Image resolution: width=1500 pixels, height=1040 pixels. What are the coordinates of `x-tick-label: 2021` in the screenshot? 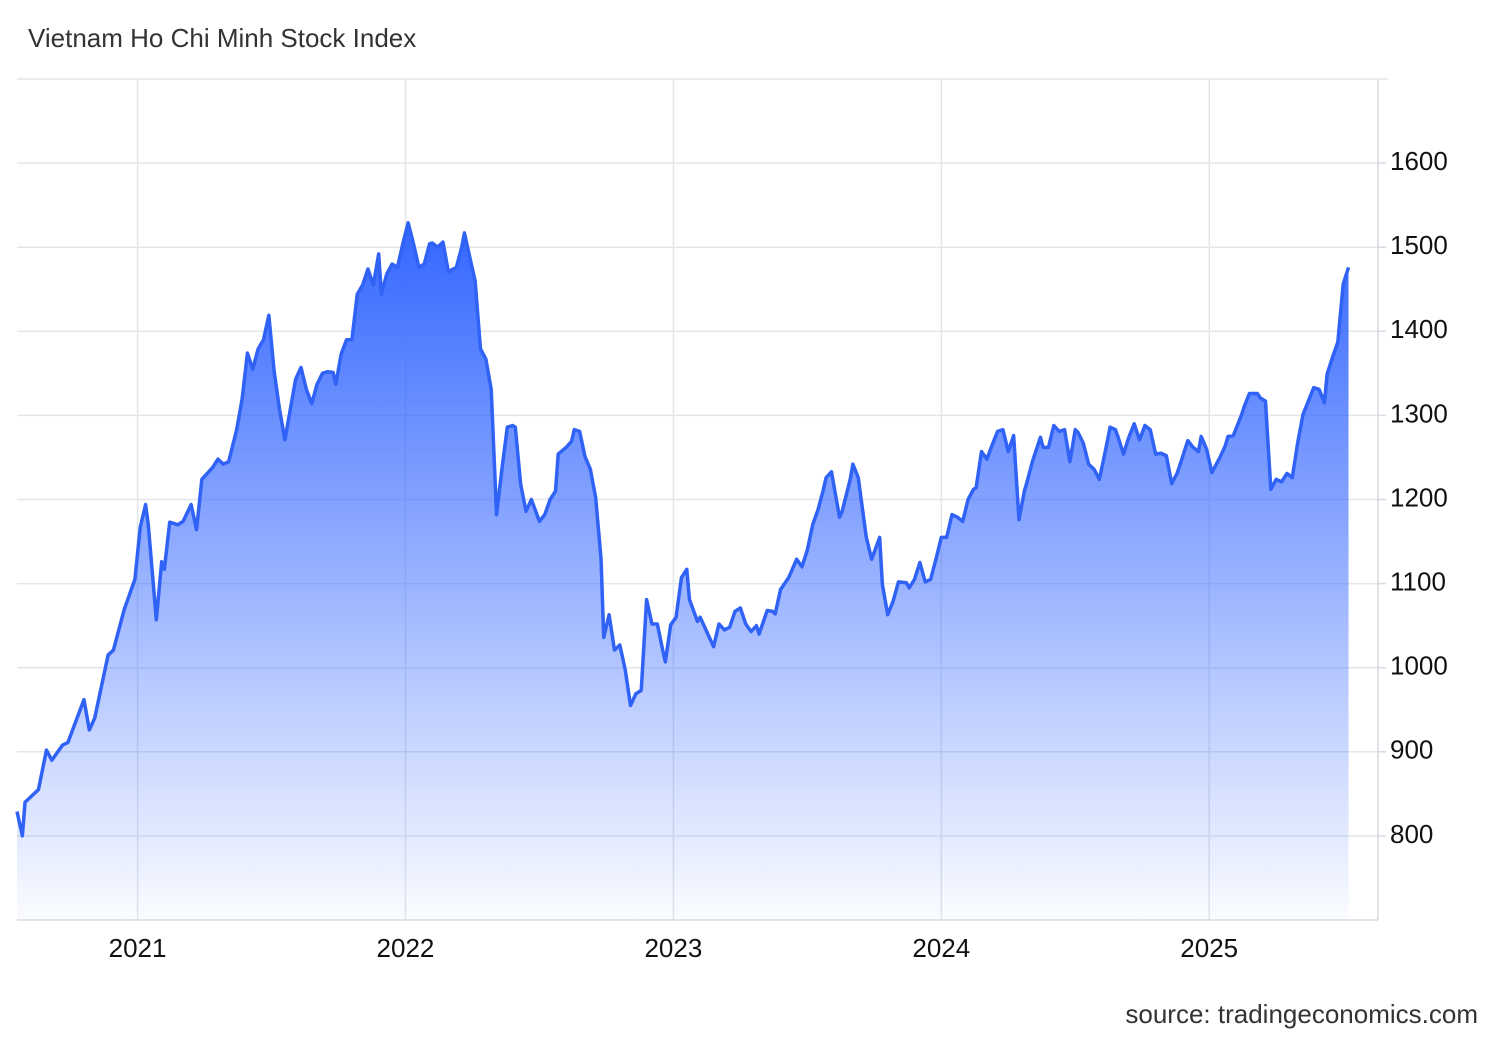 It's located at (138, 948).